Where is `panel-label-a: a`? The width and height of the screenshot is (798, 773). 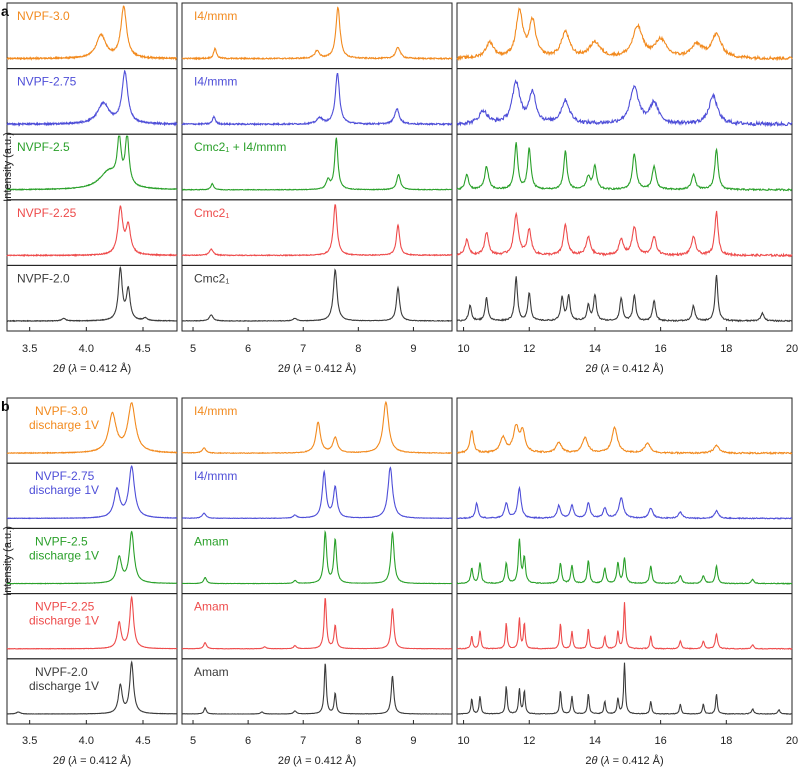 panel-label-a: a is located at coordinates (5, 11).